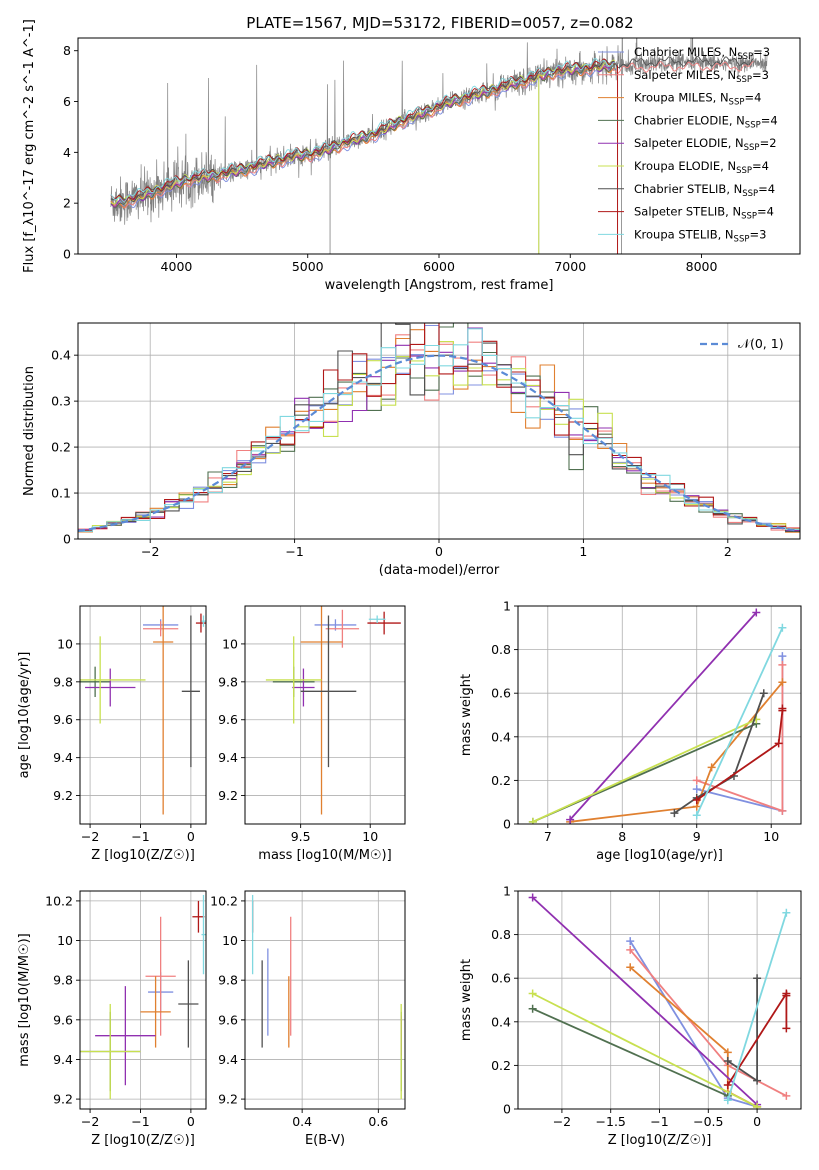 This screenshot has width=819, height=1170. I want to click on tick-label-y: 0.3, so click(61, 401).